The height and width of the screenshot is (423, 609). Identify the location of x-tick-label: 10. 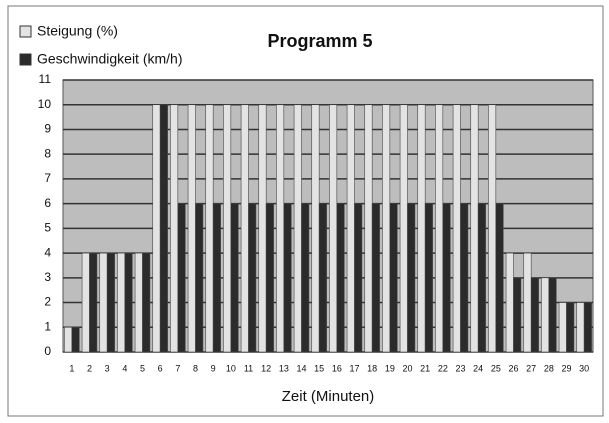
(231, 368).